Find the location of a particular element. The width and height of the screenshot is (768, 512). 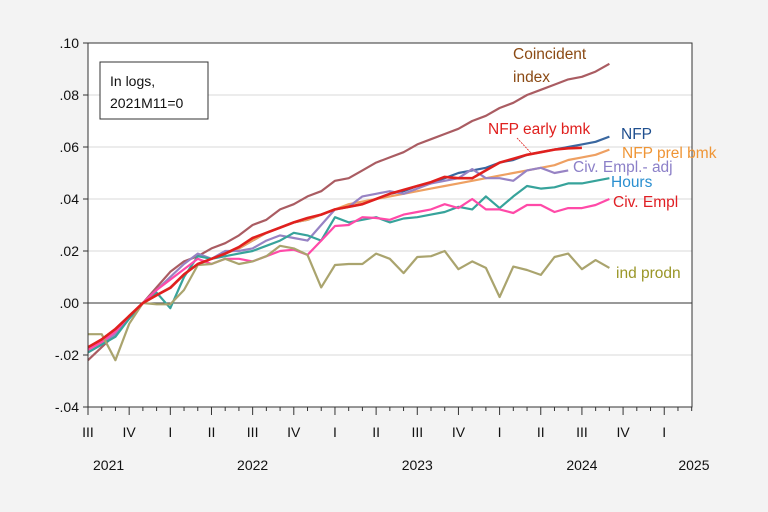

series-label-nfp-early-bmk: NFP early bmk is located at coordinates (539, 129).